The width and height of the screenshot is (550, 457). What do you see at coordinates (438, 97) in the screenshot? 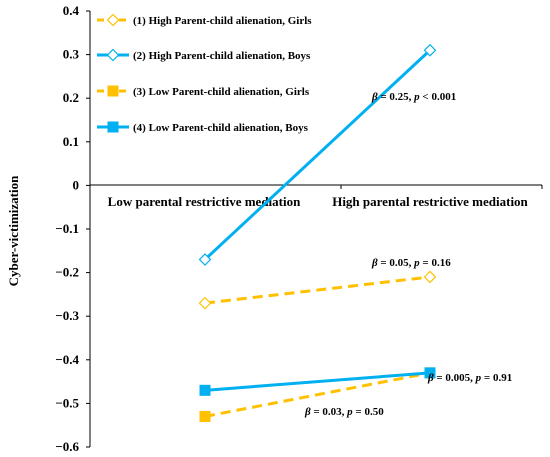
I see `annotation-pvalue: < 0.001` at bounding box center [438, 97].